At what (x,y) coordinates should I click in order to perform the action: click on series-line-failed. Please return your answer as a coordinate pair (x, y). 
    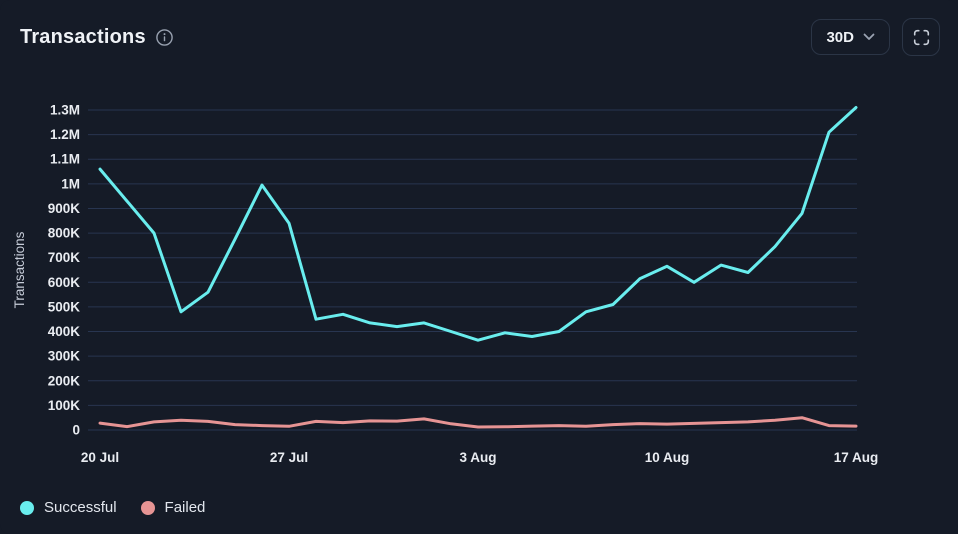
    Looking at the image, I should click on (478, 422).